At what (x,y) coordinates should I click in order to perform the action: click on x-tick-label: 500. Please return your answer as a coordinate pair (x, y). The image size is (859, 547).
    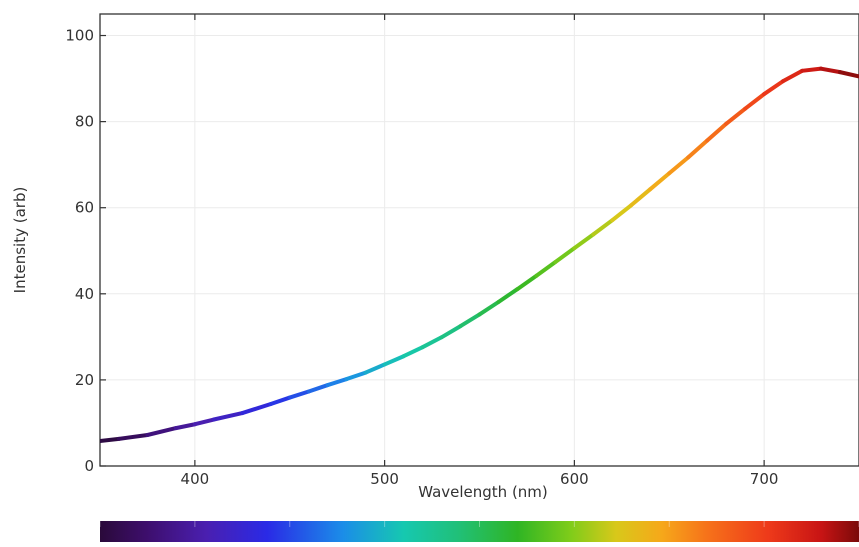
    Looking at the image, I should click on (384, 479).